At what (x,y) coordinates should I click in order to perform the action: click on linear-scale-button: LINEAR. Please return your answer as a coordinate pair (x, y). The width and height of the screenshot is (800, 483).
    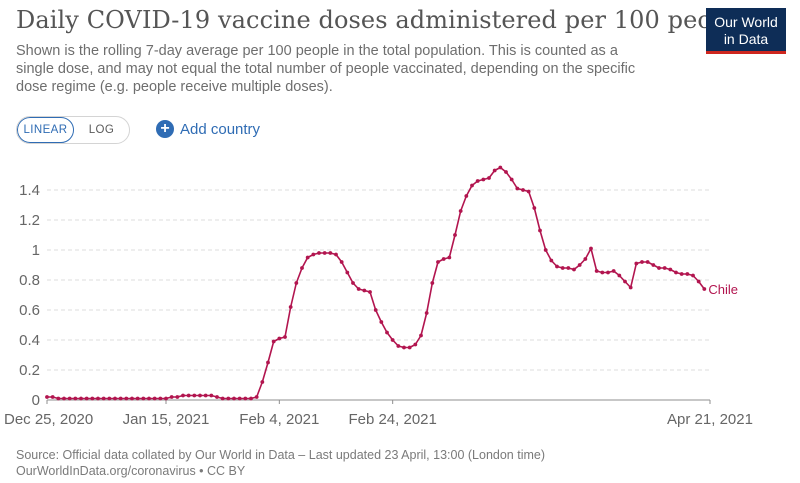
    Looking at the image, I should click on (45, 130).